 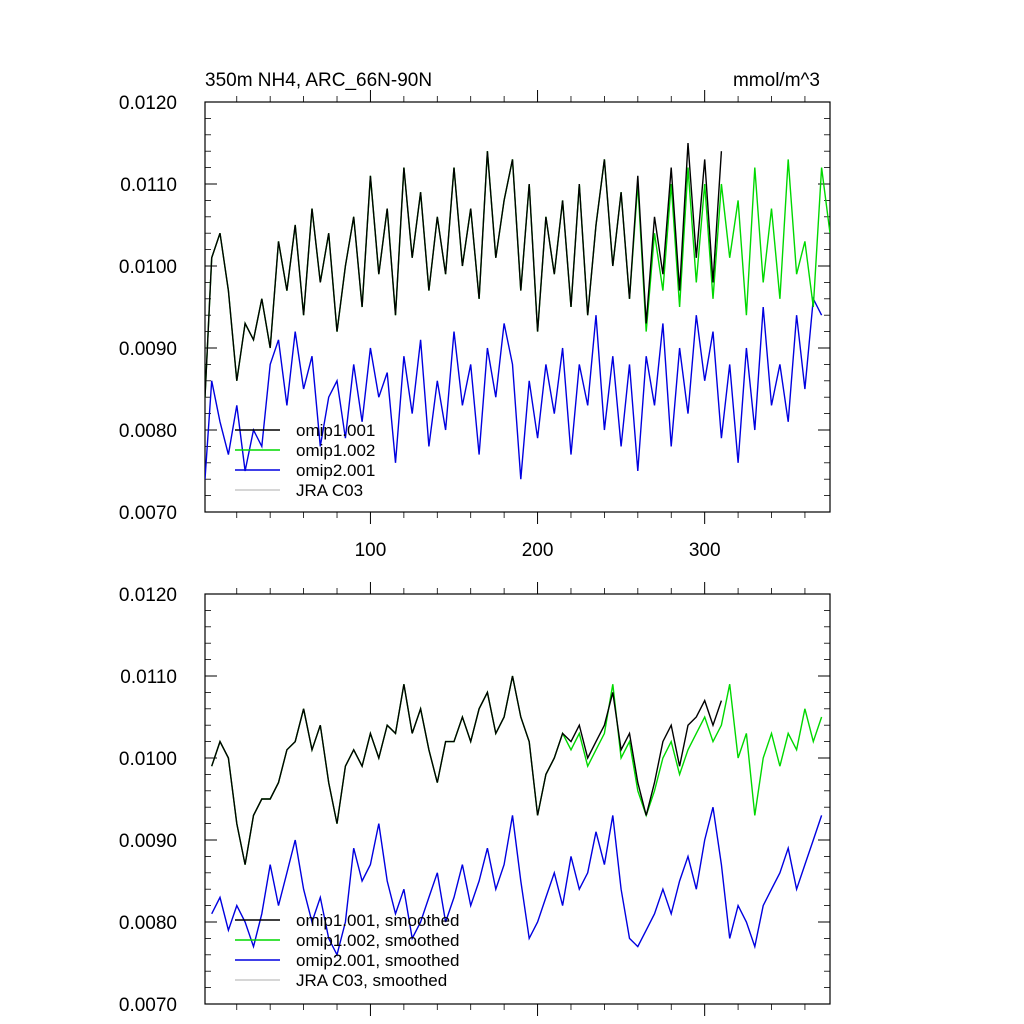 I want to click on legend-label: omip1.001, smoothed, so click(x=378, y=920).